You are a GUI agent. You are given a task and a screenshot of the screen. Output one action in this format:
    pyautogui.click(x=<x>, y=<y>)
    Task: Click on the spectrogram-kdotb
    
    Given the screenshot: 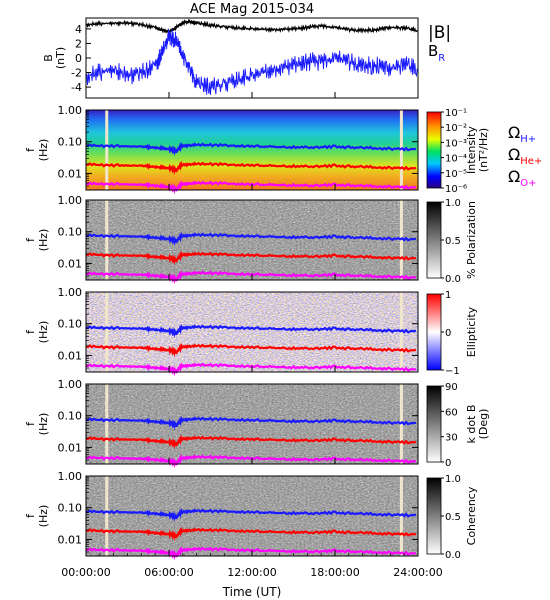 What is the action you would take?
    pyautogui.click(x=252, y=424)
    